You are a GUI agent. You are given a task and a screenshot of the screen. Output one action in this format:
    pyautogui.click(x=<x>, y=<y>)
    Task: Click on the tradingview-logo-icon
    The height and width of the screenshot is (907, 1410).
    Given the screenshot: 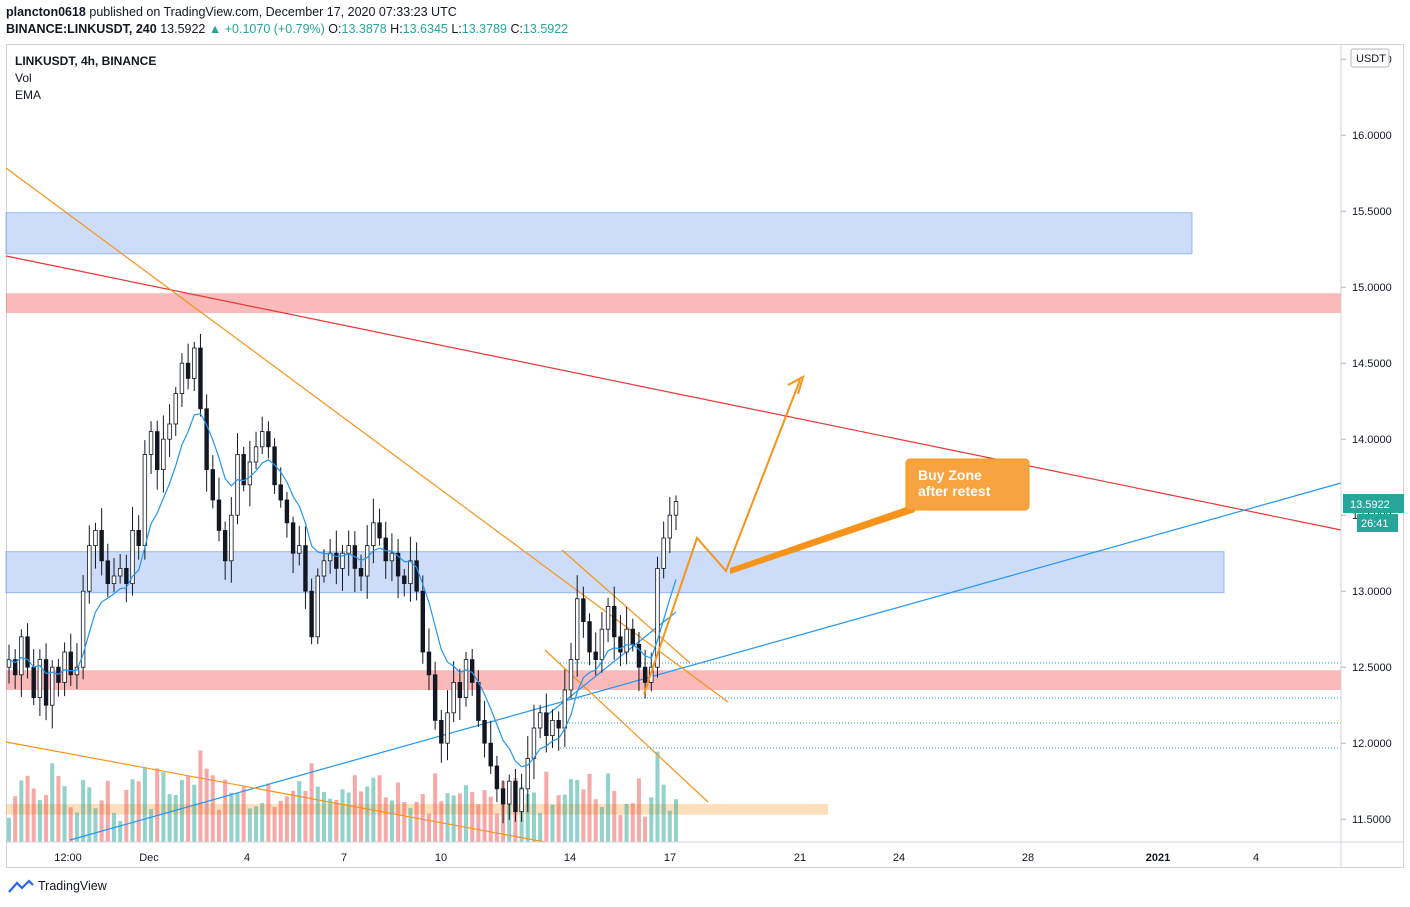 What is the action you would take?
    pyautogui.click(x=21, y=886)
    